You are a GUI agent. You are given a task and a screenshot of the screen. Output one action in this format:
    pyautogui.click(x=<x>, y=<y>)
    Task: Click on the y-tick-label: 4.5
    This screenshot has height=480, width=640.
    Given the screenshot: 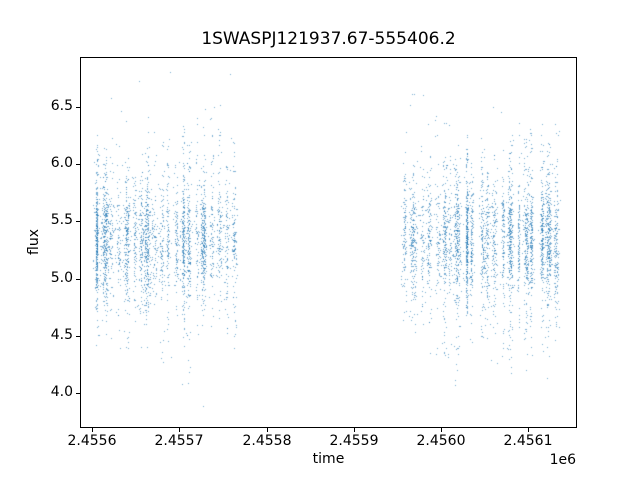 What is the action you would take?
    pyautogui.click(x=61, y=335)
    